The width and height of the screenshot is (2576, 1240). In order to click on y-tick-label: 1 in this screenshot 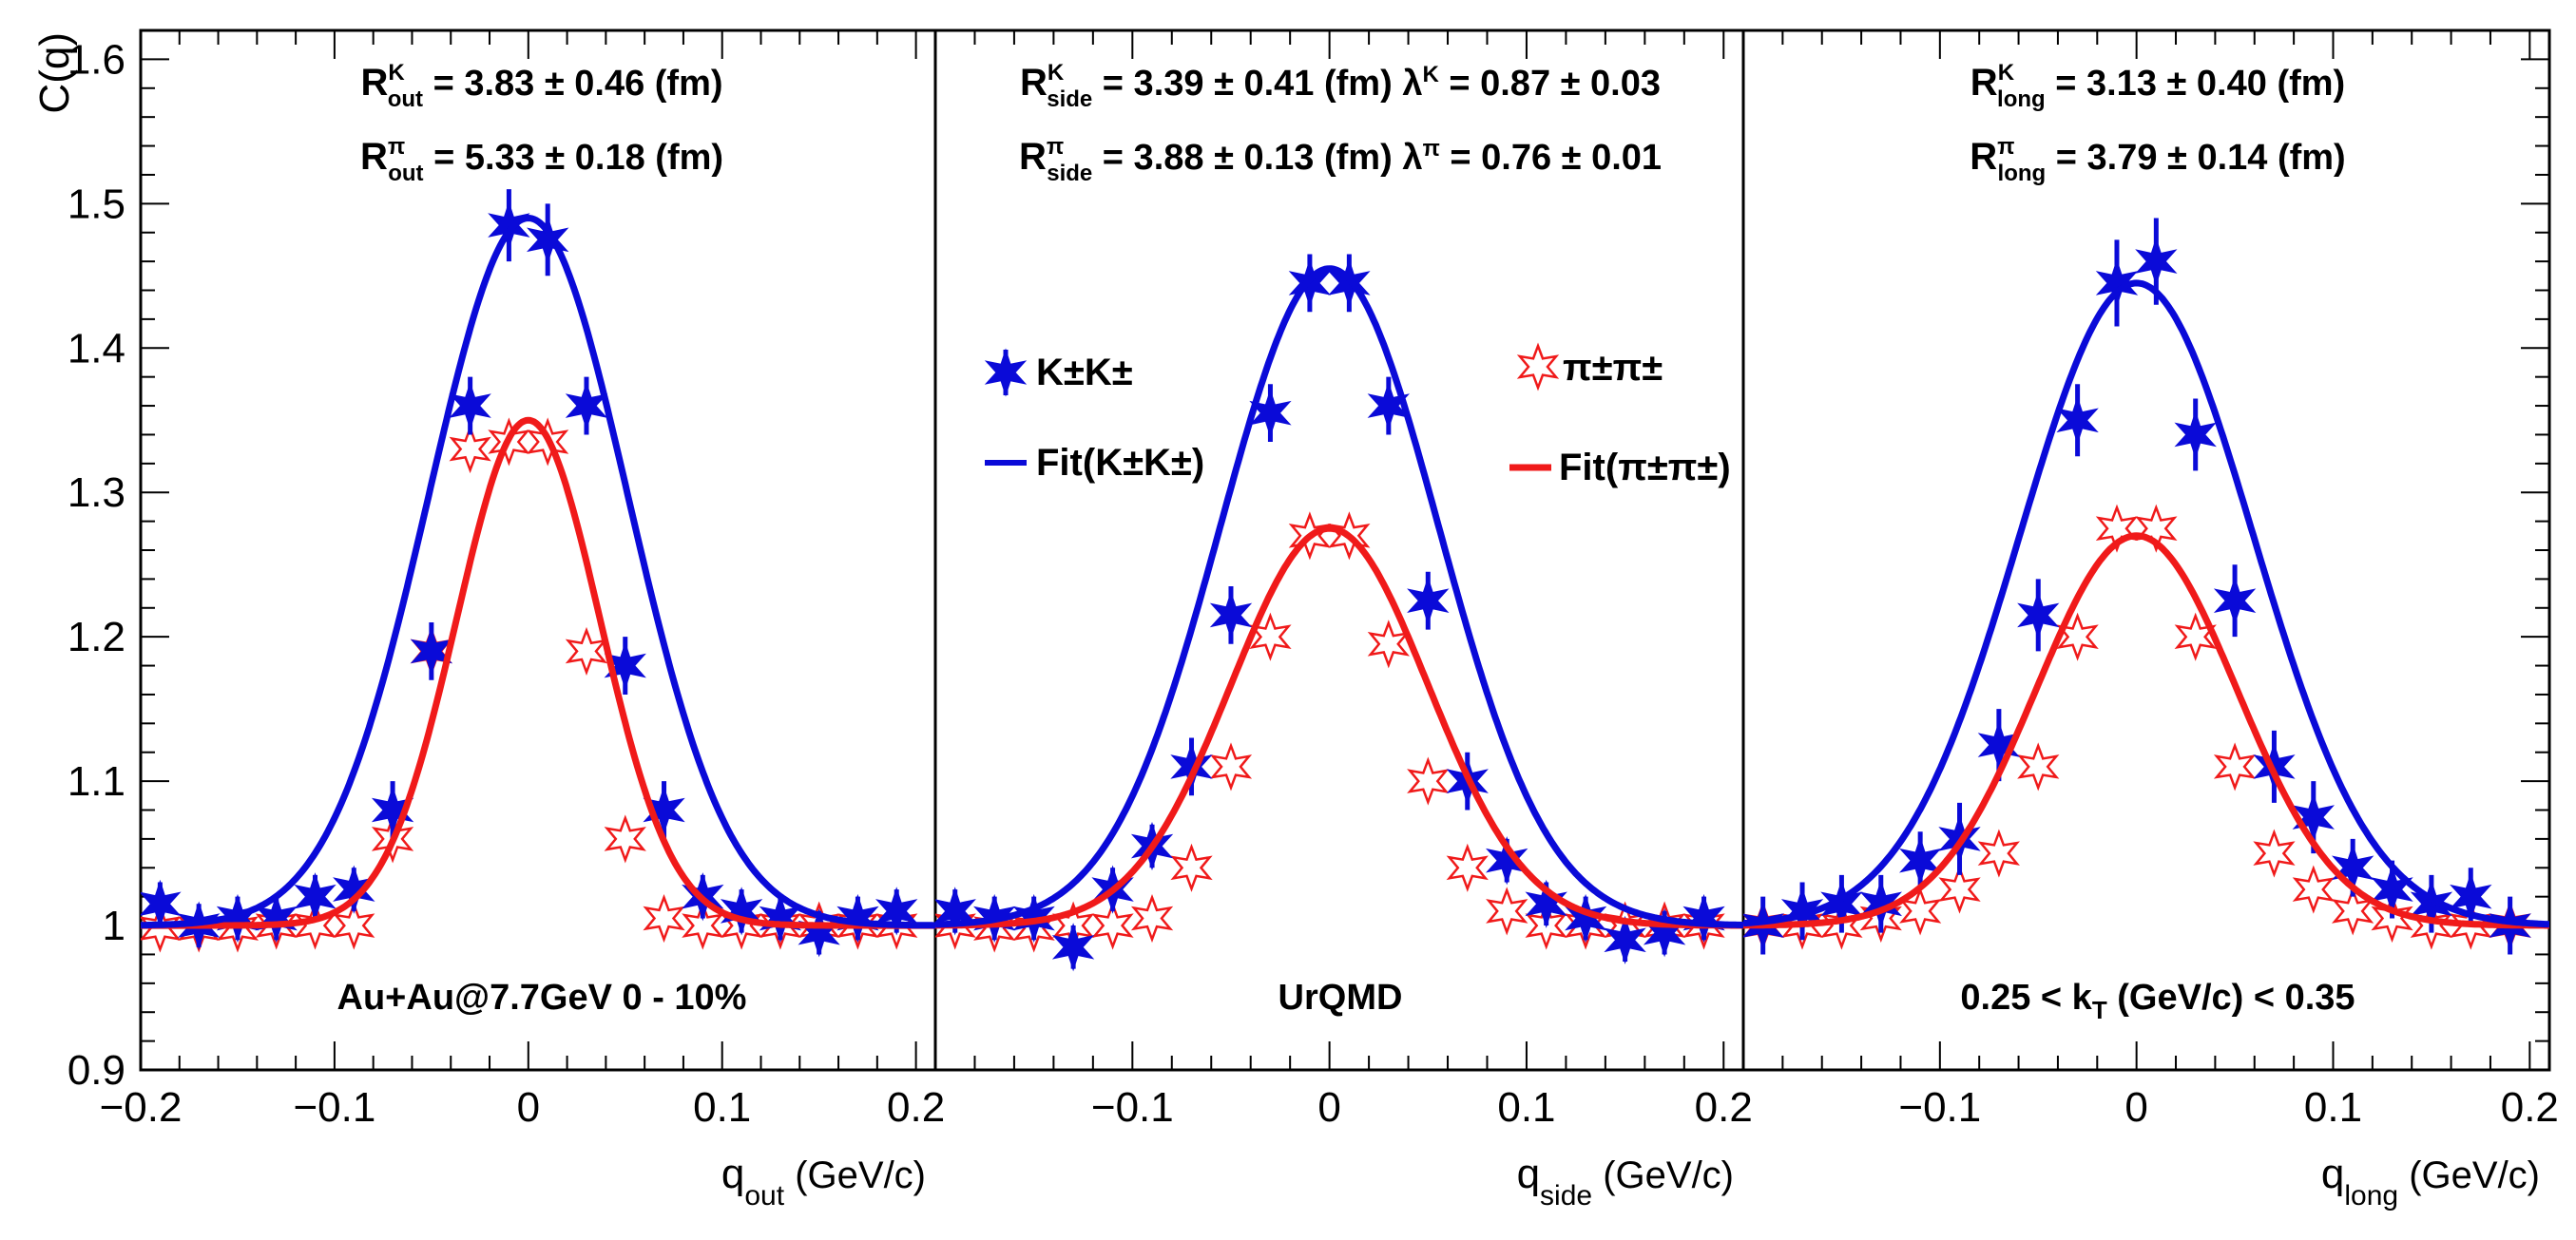, I will do `click(114, 926)`.